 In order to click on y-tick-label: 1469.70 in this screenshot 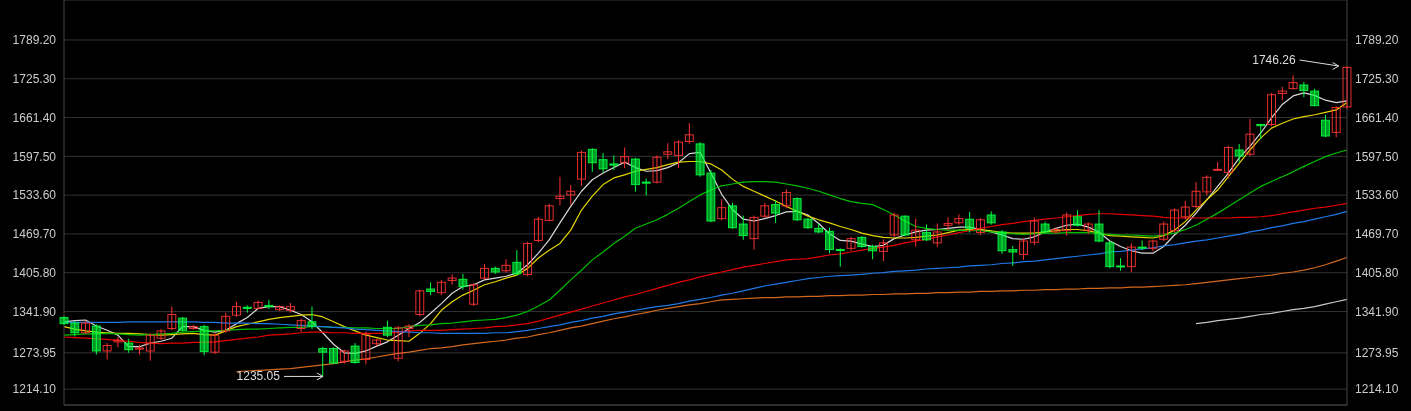, I will do `click(34, 234)`.